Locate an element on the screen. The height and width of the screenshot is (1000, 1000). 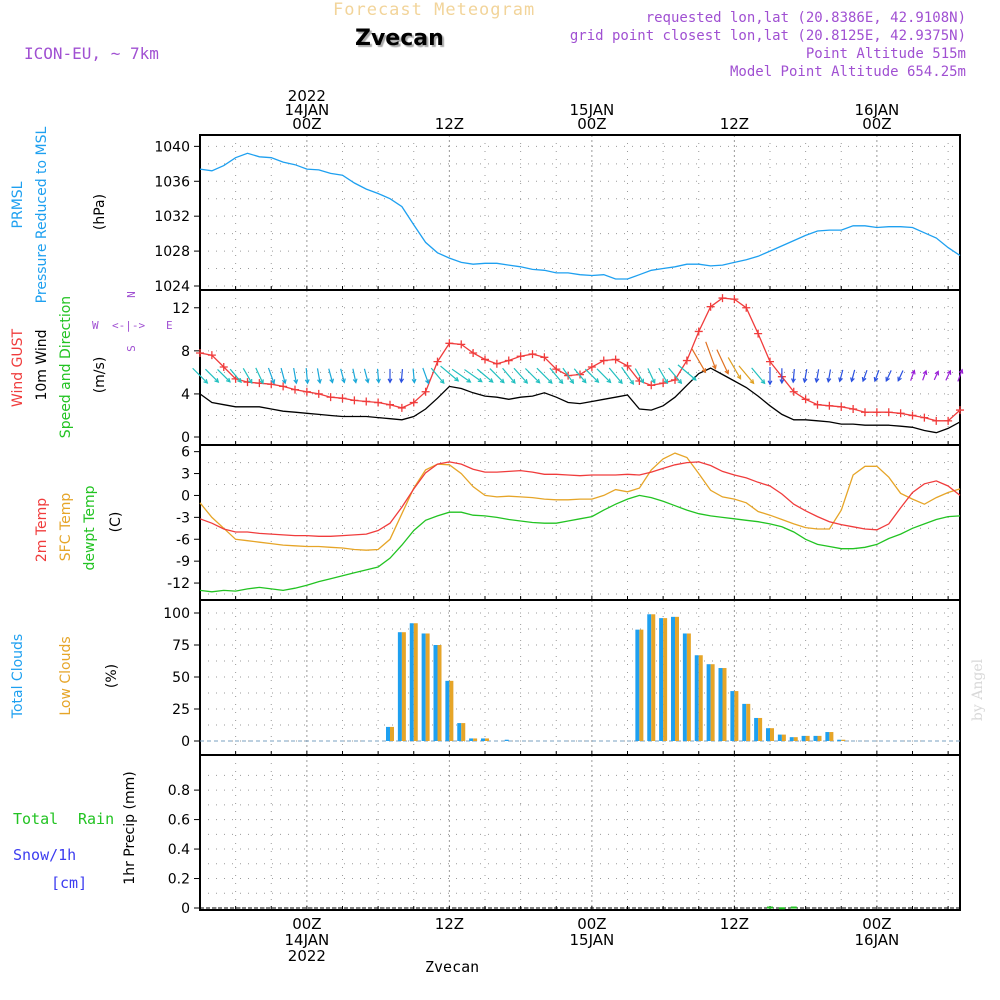
top-time-label: 2022 is located at coordinates (307, 96).